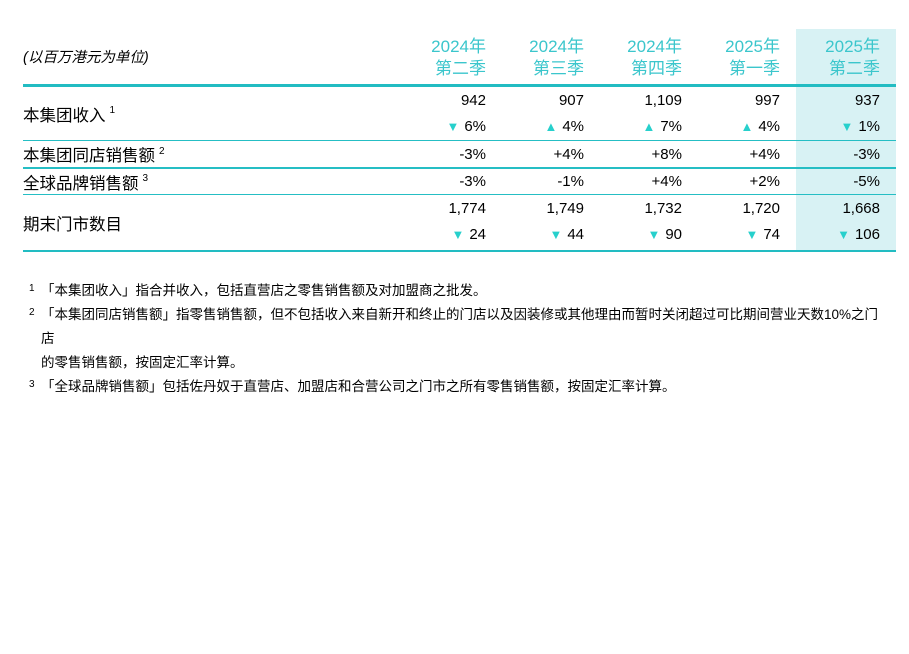 The image size is (909, 654). I want to click on table-cell-highlighted: -5%, so click(846, 181).